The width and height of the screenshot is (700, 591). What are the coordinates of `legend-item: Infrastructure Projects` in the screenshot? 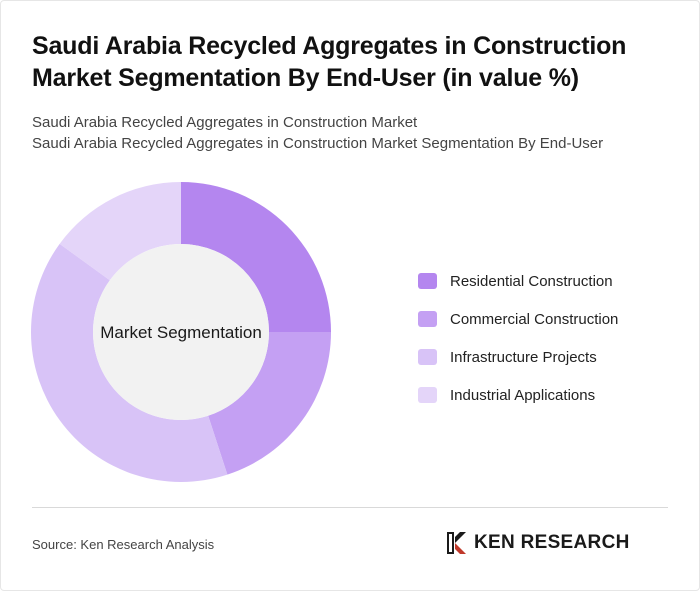 It's located at (553, 357).